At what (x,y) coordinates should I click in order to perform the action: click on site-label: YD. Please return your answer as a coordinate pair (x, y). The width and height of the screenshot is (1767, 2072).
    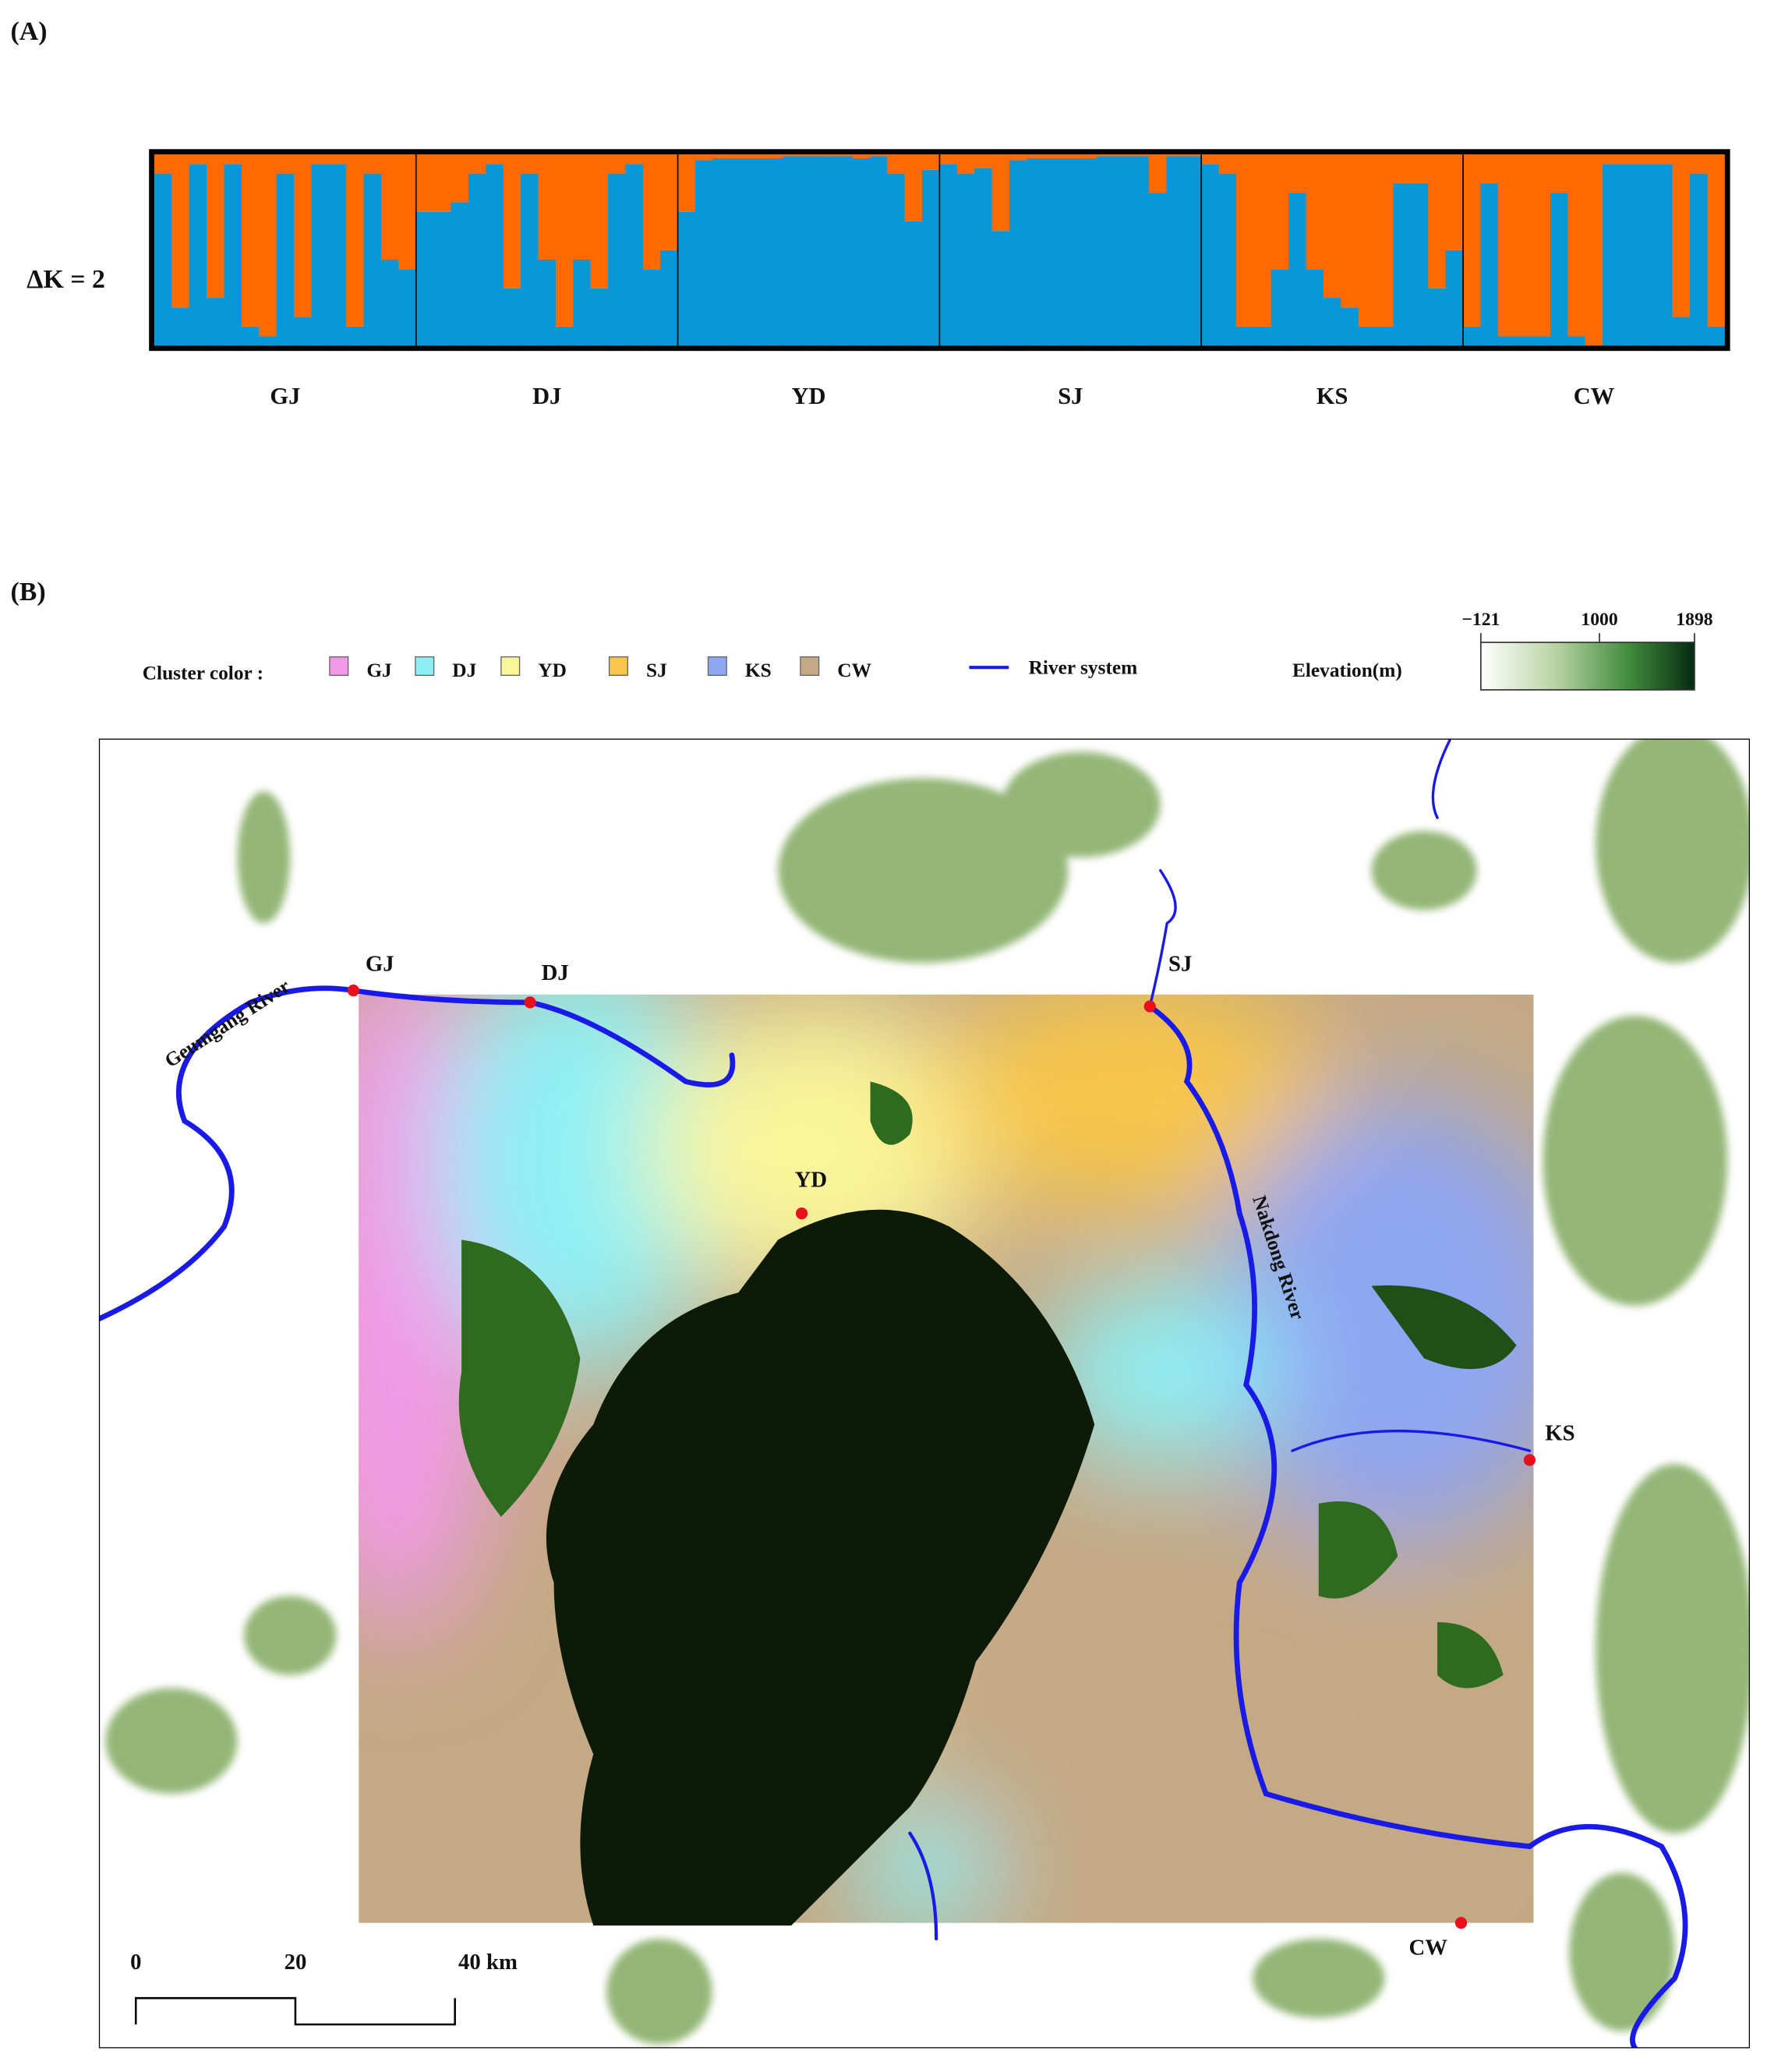
    Looking at the image, I should click on (812, 1180).